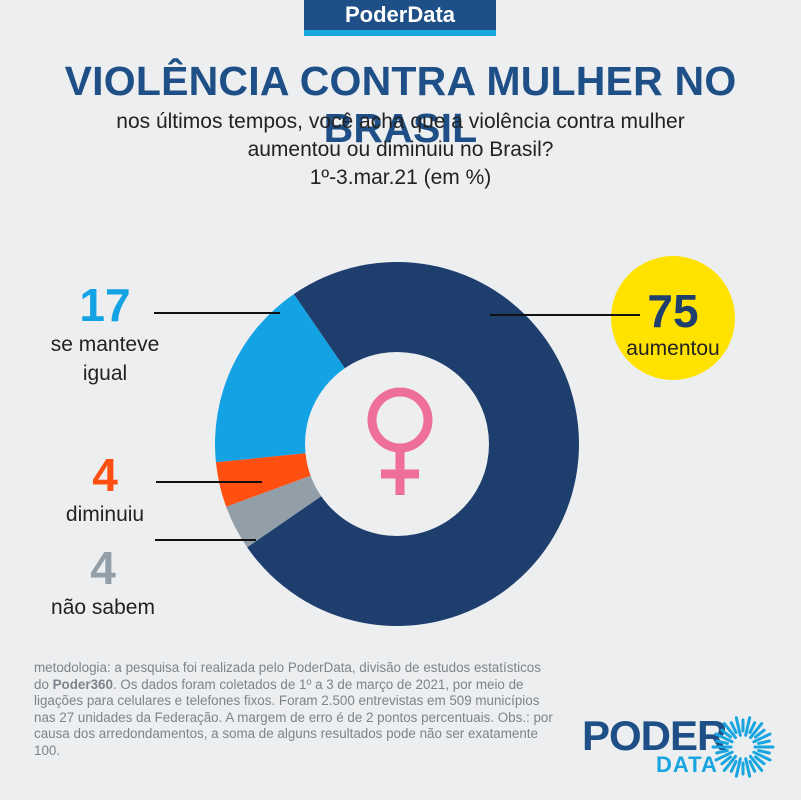  What do you see at coordinates (105, 514) in the screenshot?
I see `text-diminuiu: diminuiu` at bounding box center [105, 514].